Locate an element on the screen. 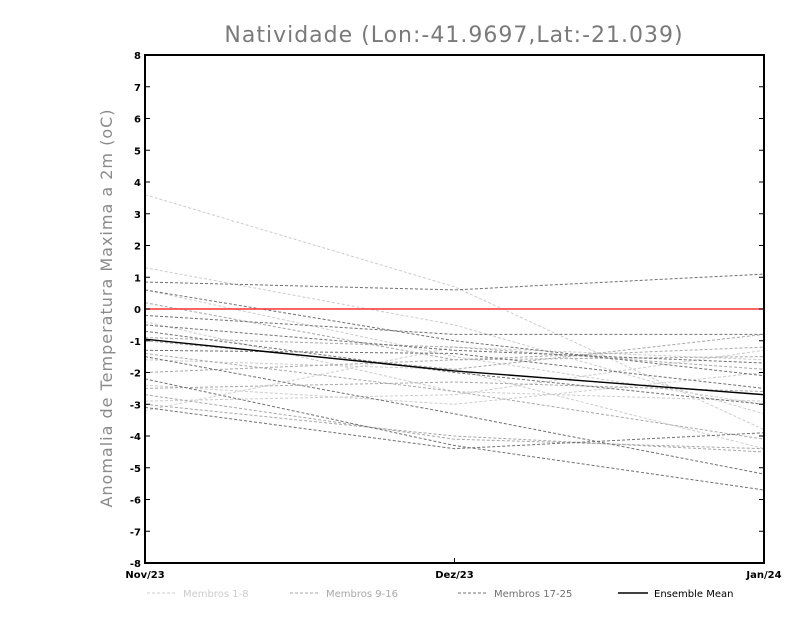 This screenshot has width=800, height=618. y-tick-label: 5 is located at coordinates (137, 151).